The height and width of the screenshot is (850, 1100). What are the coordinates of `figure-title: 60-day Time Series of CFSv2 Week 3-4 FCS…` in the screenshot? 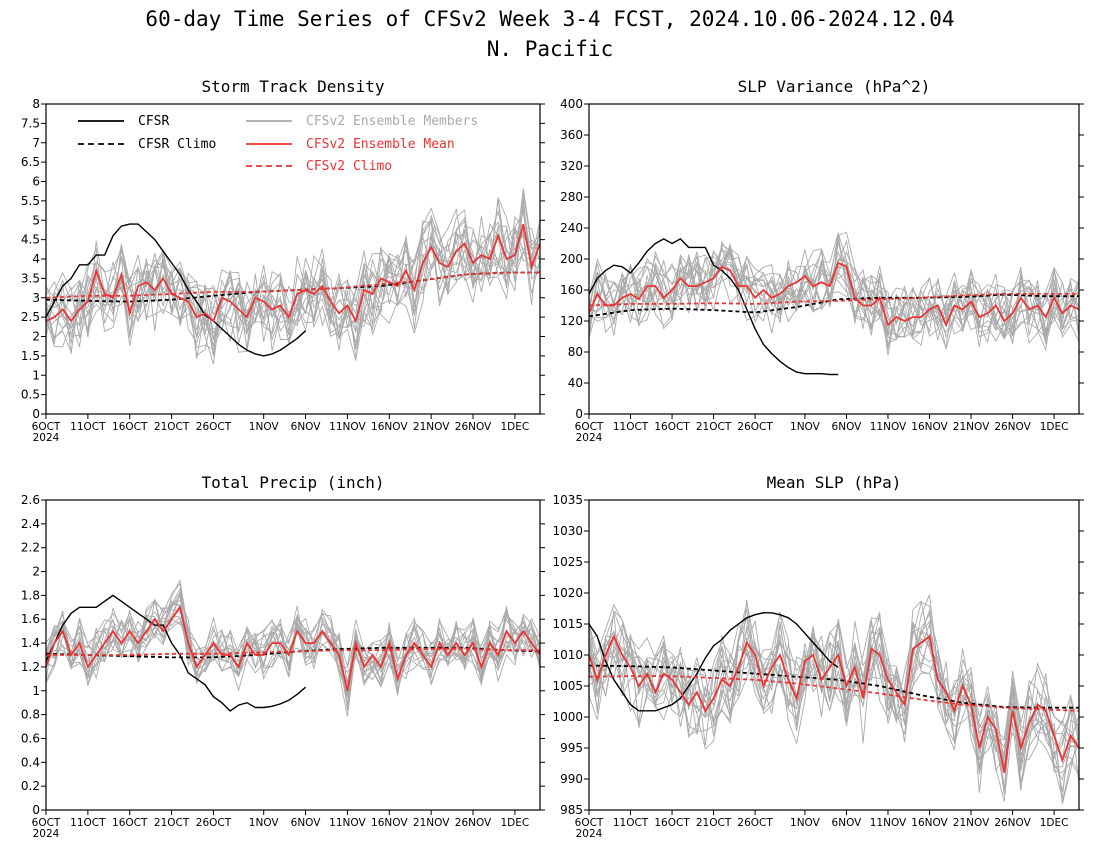 It's located at (550, 19).